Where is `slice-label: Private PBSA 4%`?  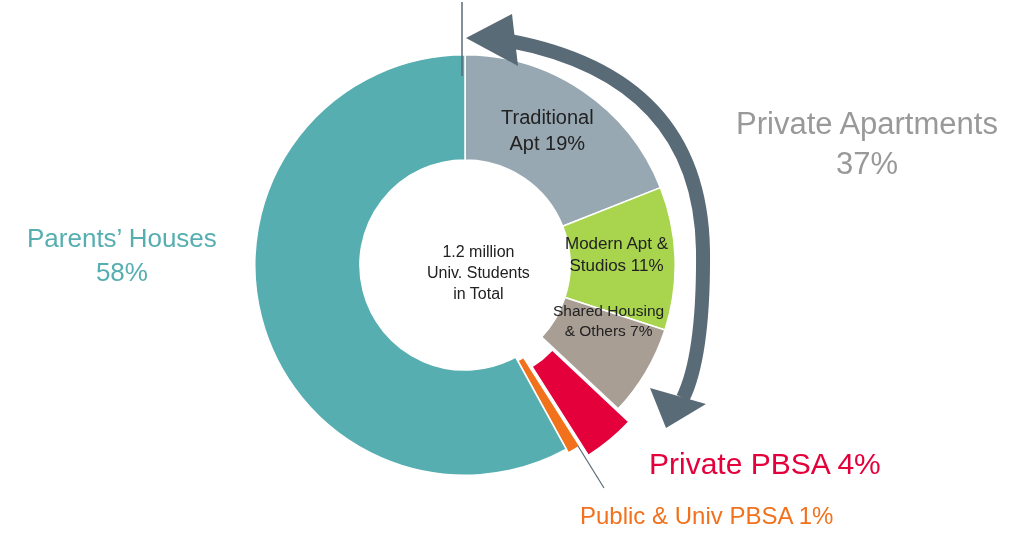
slice-label: Private PBSA 4% is located at coordinates (765, 463).